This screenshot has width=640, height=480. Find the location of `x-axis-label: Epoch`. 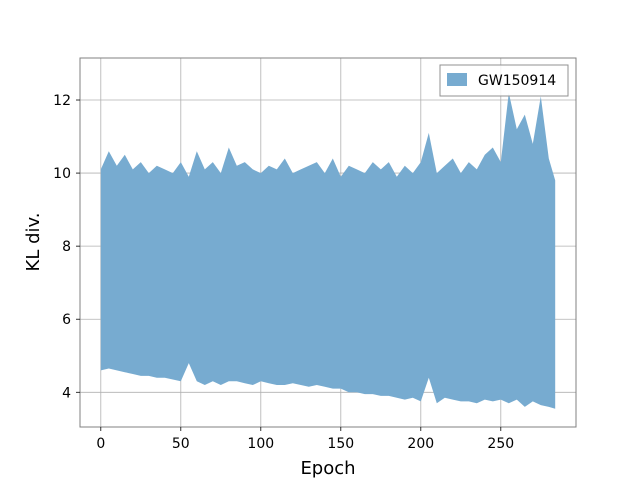

x-axis-label: Epoch is located at coordinates (327, 468).